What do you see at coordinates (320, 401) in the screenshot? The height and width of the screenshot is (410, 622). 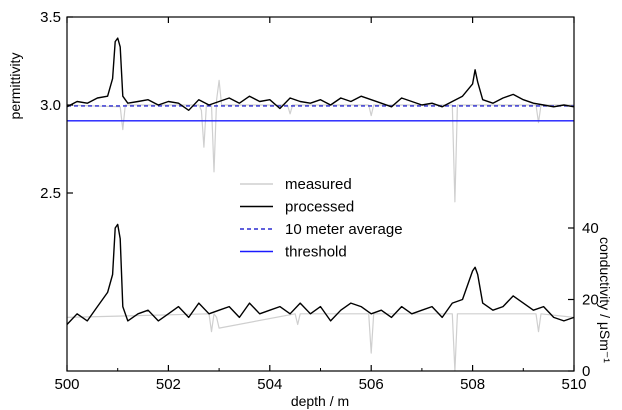 I see `x-axis-title: depth / m` at bounding box center [320, 401].